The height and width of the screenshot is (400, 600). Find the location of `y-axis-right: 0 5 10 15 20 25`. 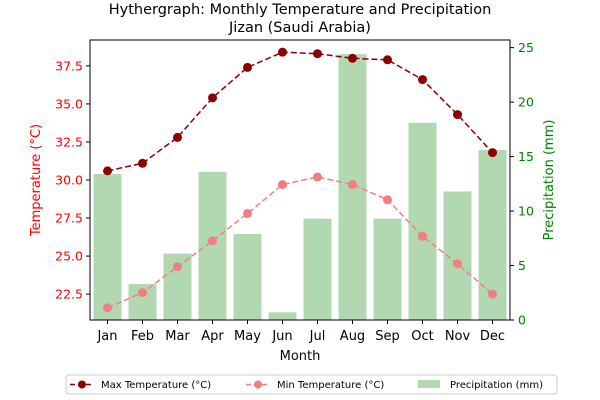

y-axis-right: 0 5 10 15 20 25 is located at coordinates (522, 184).